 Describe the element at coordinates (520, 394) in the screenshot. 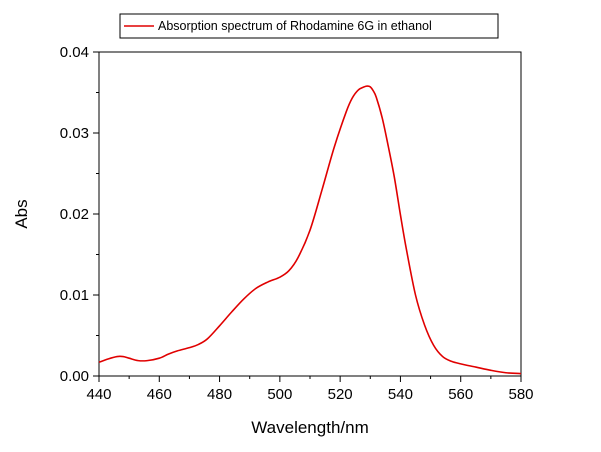

I see `x-tick-label-580: 580` at that location.